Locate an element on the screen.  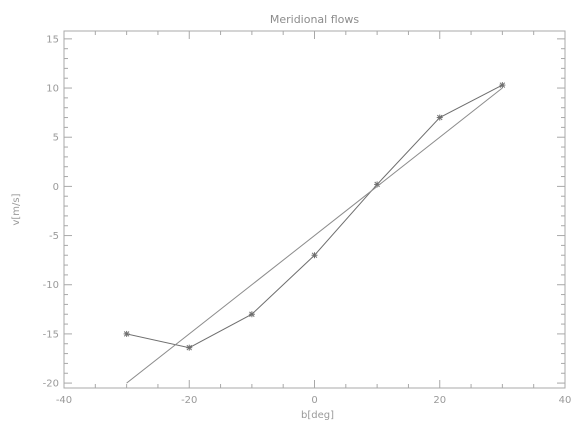
y-tick-label: -15 is located at coordinates (51, 334).